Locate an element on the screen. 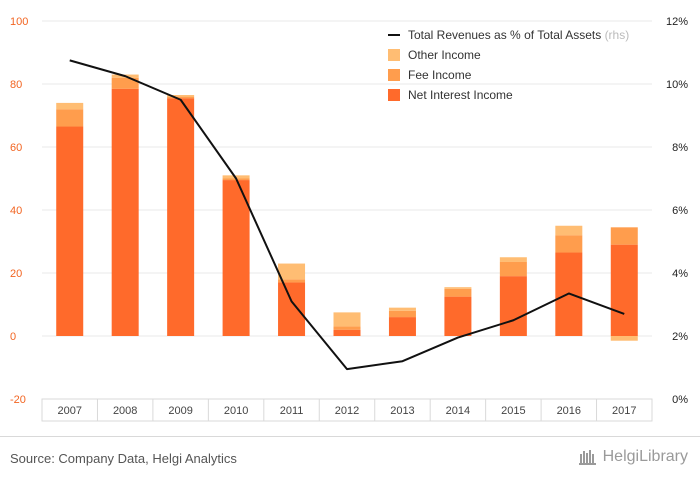  x-tick-label: 2009 is located at coordinates (180, 411).